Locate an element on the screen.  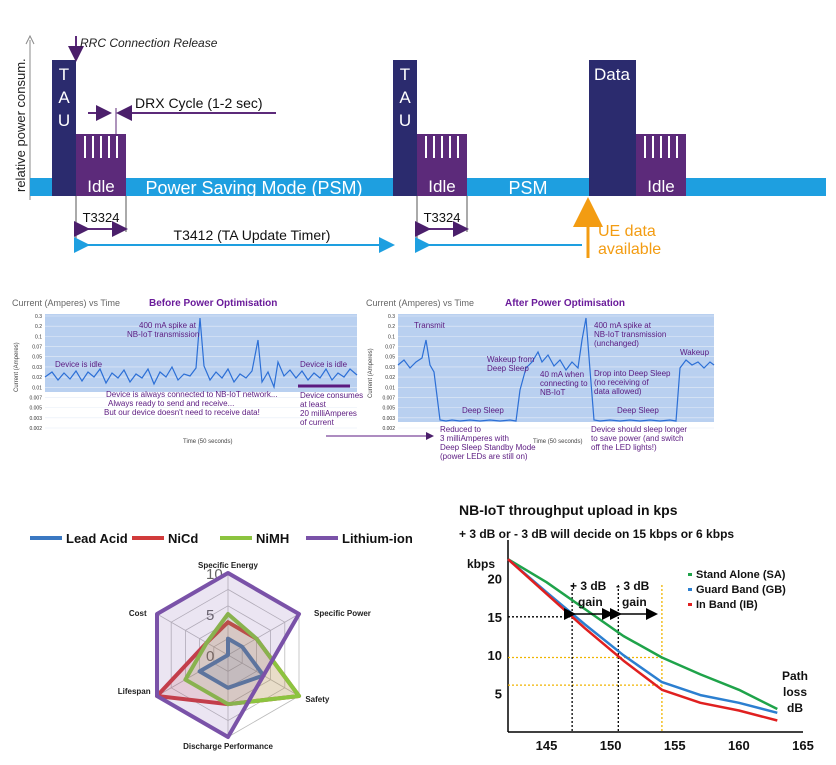
radar-legend-label: NiMH is located at coordinates (272, 538).